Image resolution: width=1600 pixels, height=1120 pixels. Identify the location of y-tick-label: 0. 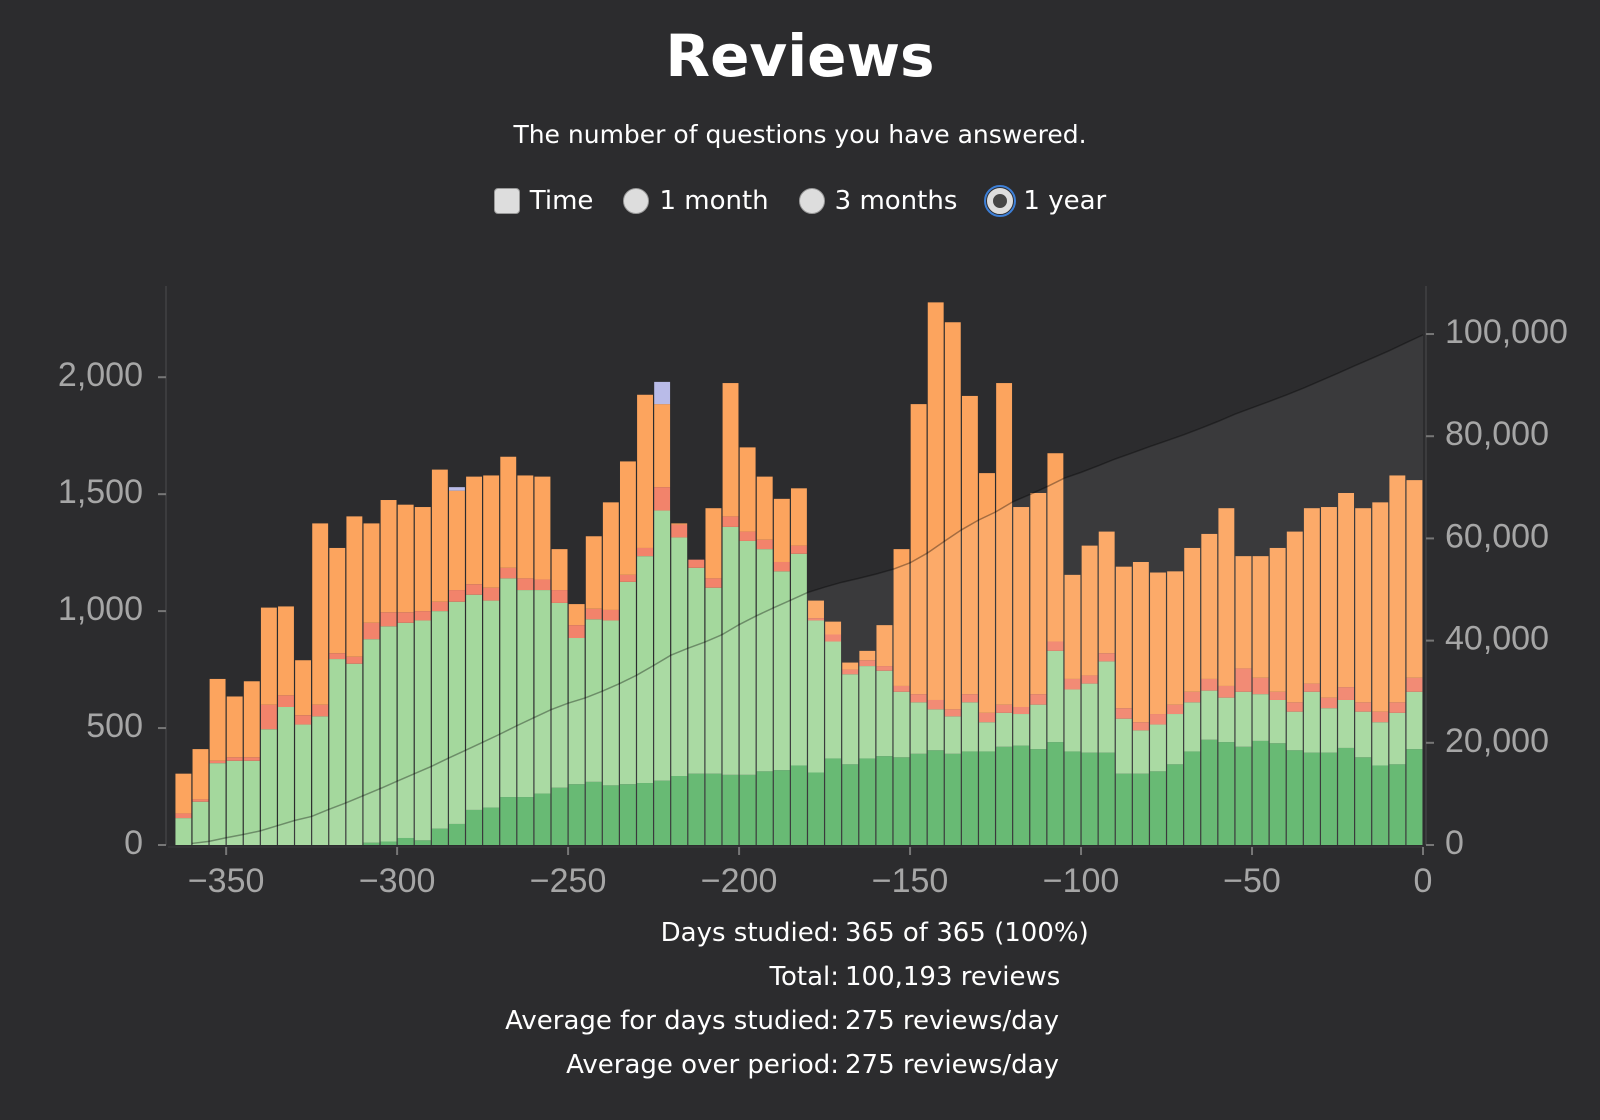
(133, 843).